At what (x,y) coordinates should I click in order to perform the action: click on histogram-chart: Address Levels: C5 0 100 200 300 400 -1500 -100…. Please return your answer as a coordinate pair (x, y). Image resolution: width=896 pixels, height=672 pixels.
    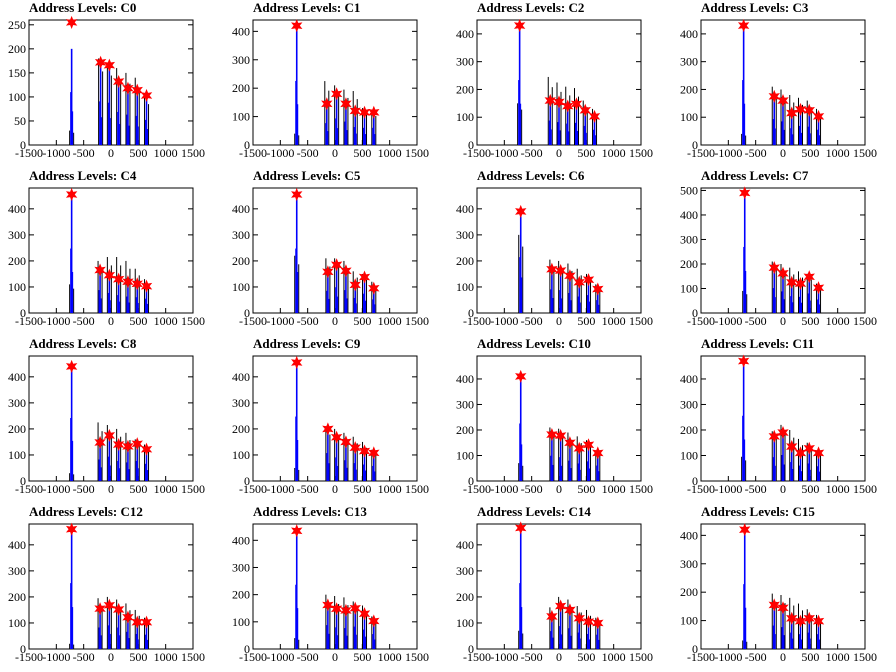
    Looking at the image, I should click on (330, 248).